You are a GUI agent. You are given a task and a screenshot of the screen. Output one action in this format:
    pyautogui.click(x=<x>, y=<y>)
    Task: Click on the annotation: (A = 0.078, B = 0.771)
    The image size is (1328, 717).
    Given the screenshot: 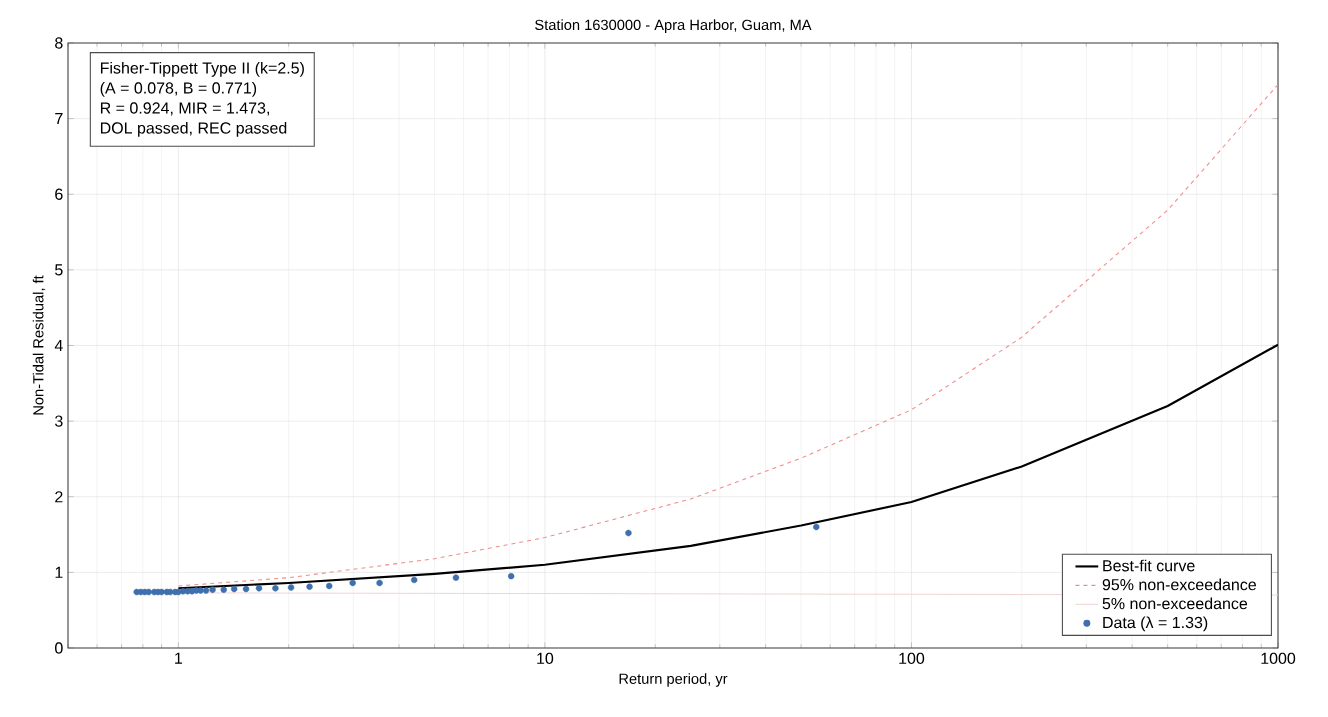 What is the action you would take?
    pyautogui.click(x=178, y=89)
    